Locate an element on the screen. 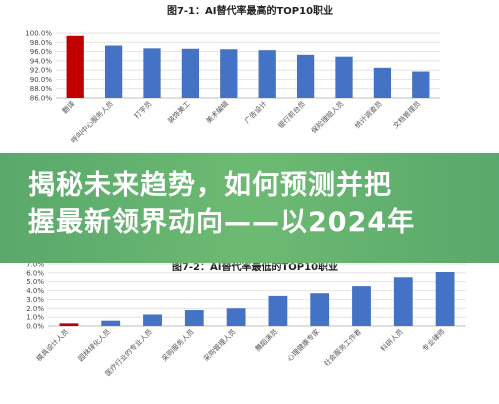 The width and height of the screenshot is (499, 404). y-tick-label: 5.0% is located at coordinates (35, 282).